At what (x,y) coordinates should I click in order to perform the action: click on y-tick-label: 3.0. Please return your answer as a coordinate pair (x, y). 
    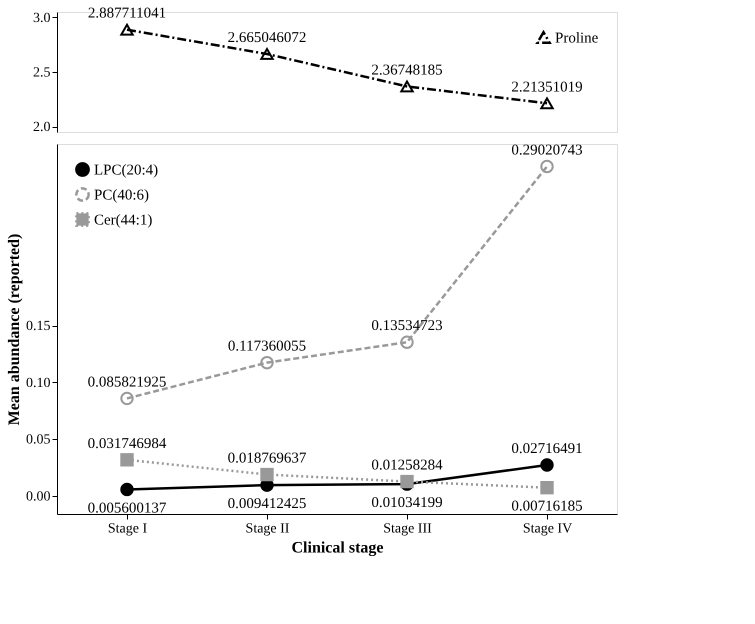
    Looking at the image, I should click on (41, 18).